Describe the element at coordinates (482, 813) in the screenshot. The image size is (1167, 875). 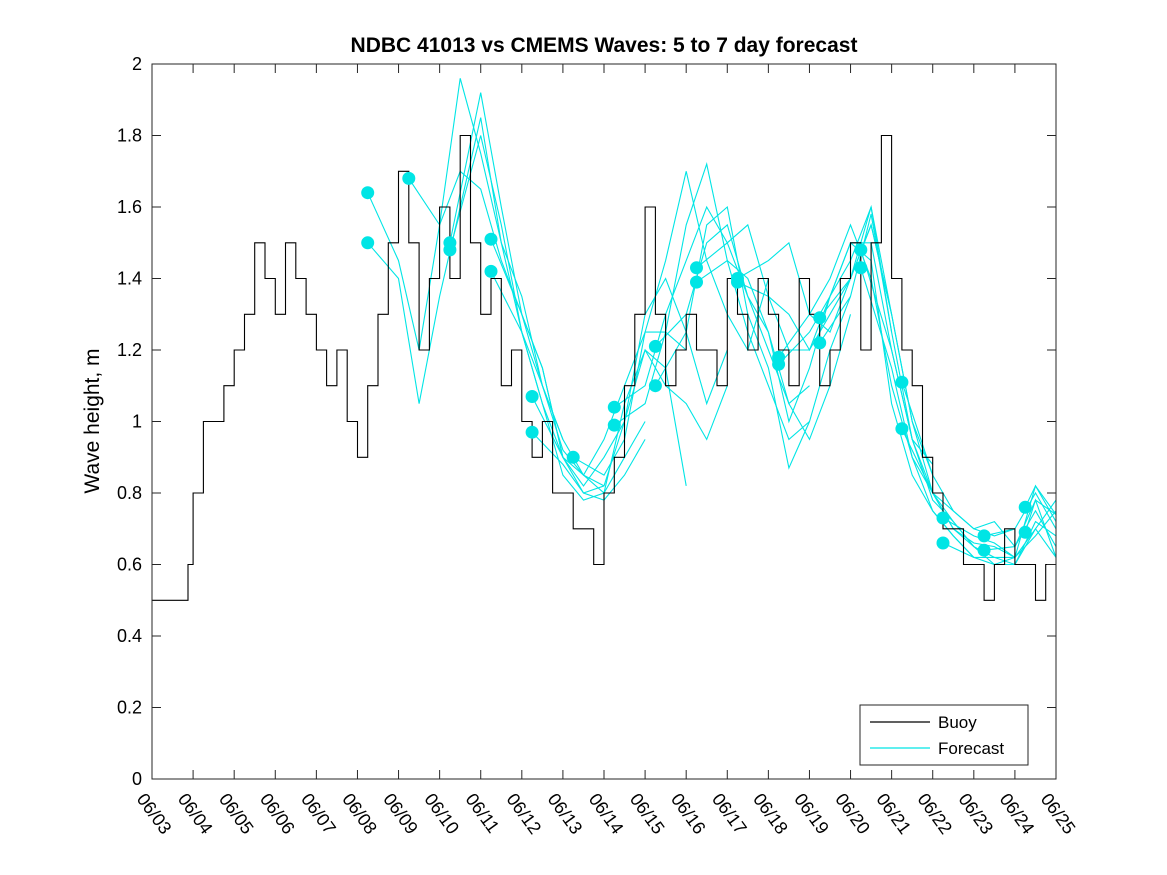
I see `x-tick-label: 06/11` at that location.